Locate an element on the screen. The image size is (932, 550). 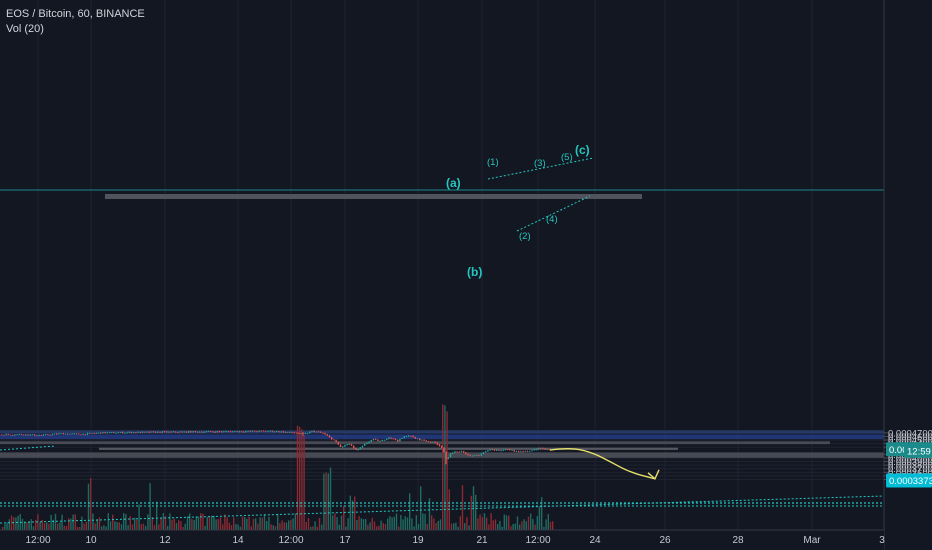
wave-channel-upper is located at coordinates (540, 168).